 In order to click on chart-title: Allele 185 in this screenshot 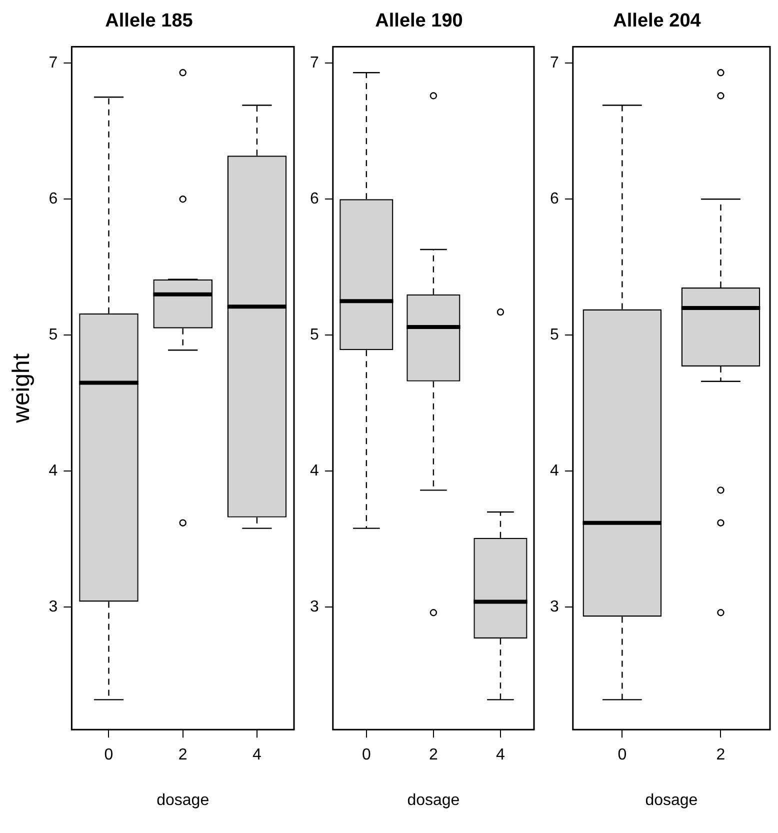, I will do `click(149, 21)`.